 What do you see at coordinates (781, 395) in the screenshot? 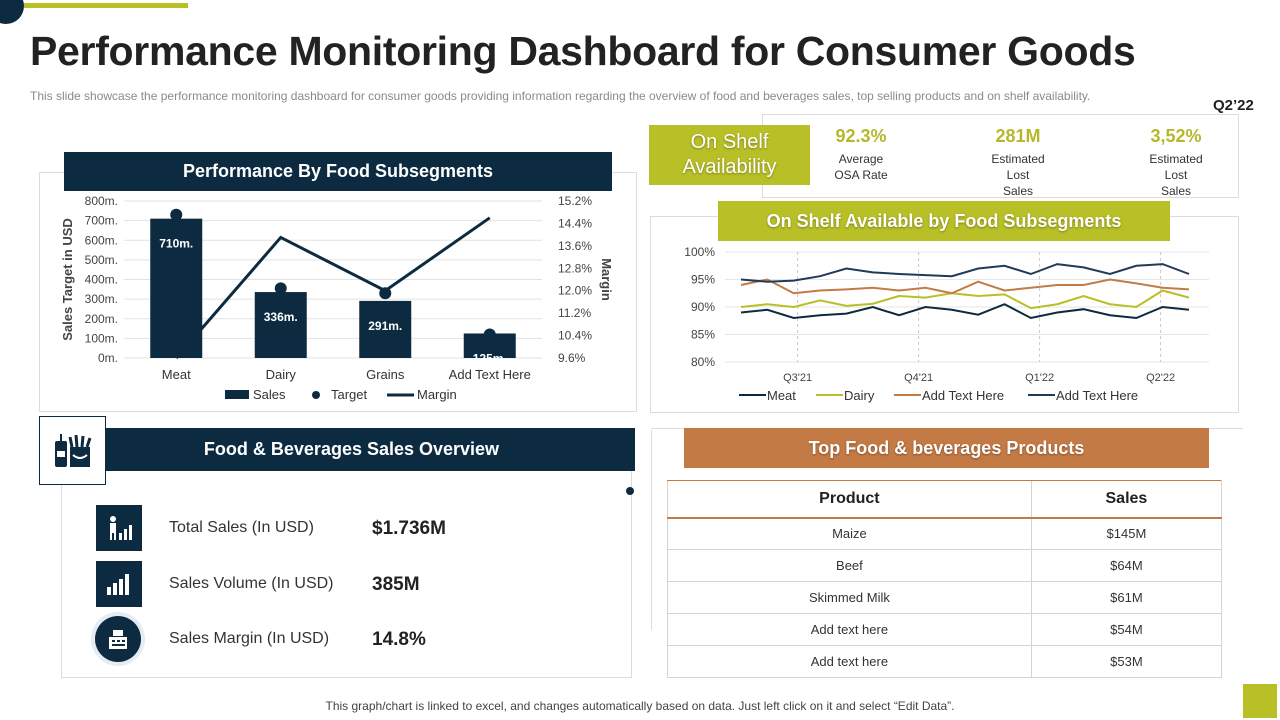
I see `legend-label: Meat` at bounding box center [781, 395].